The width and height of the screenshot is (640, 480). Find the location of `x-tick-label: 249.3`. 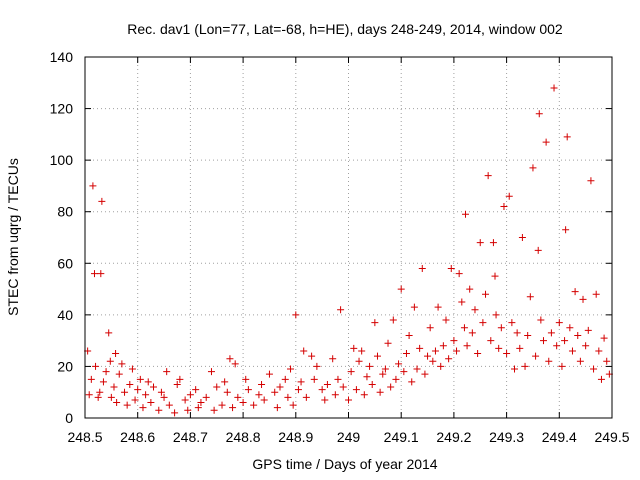

x-tick-label: 249.3 is located at coordinates (506, 437).